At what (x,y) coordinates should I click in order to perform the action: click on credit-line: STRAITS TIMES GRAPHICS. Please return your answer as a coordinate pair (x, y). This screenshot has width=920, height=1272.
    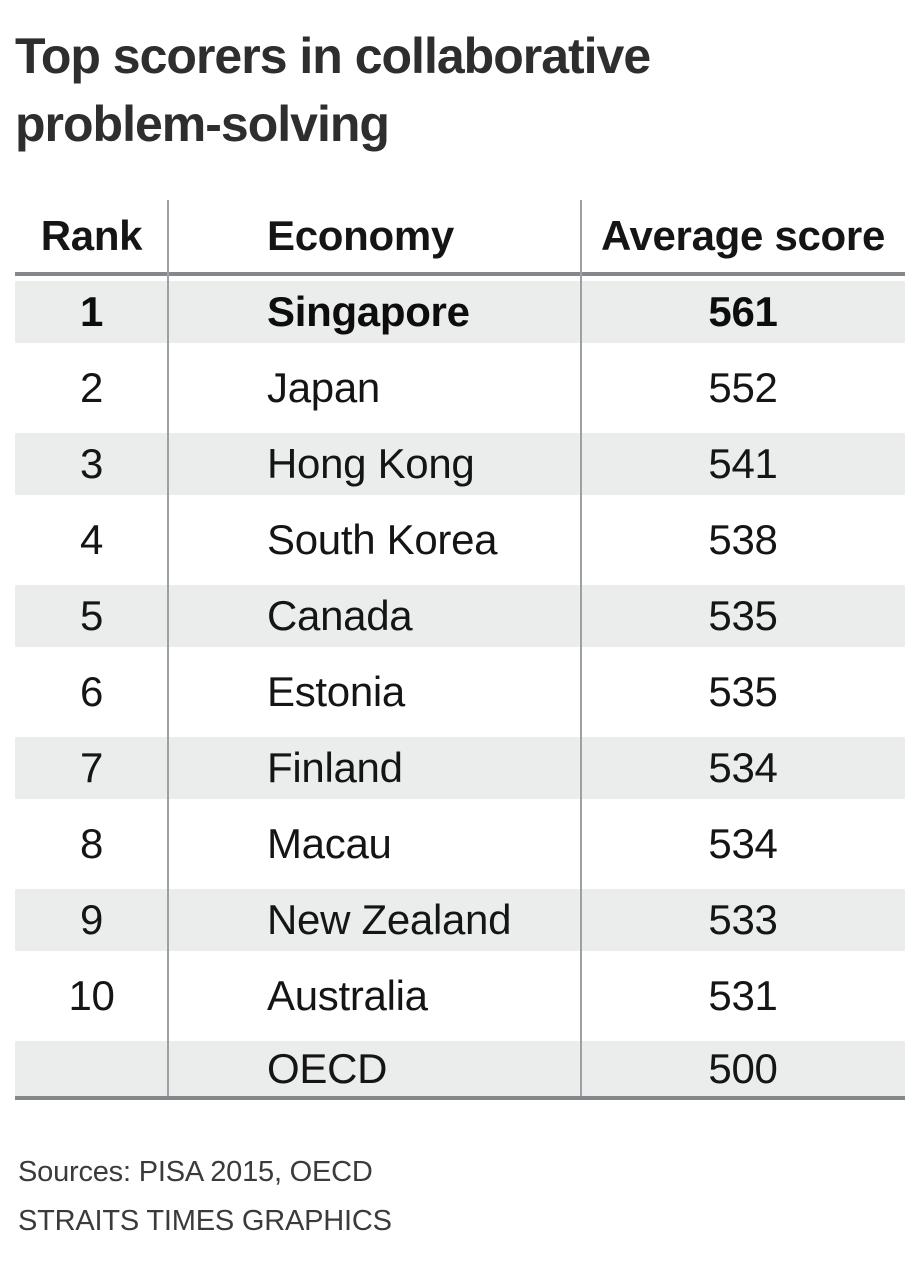
    Looking at the image, I should click on (205, 1221).